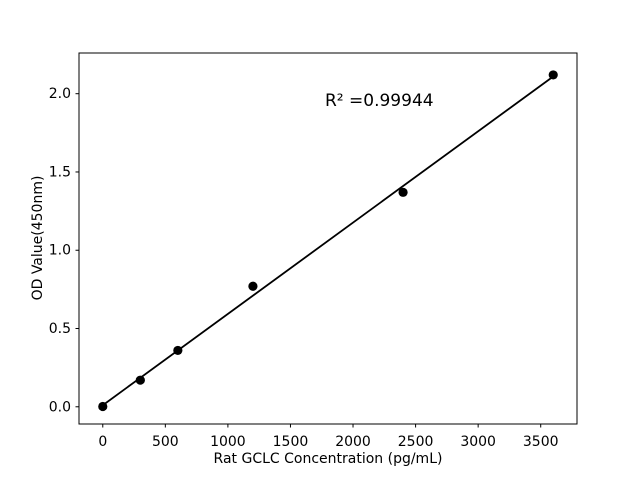 Image resolution: width=640 pixels, height=480 pixels. Describe the element at coordinates (165, 442) in the screenshot. I see `x-tick-label: 500` at that location.